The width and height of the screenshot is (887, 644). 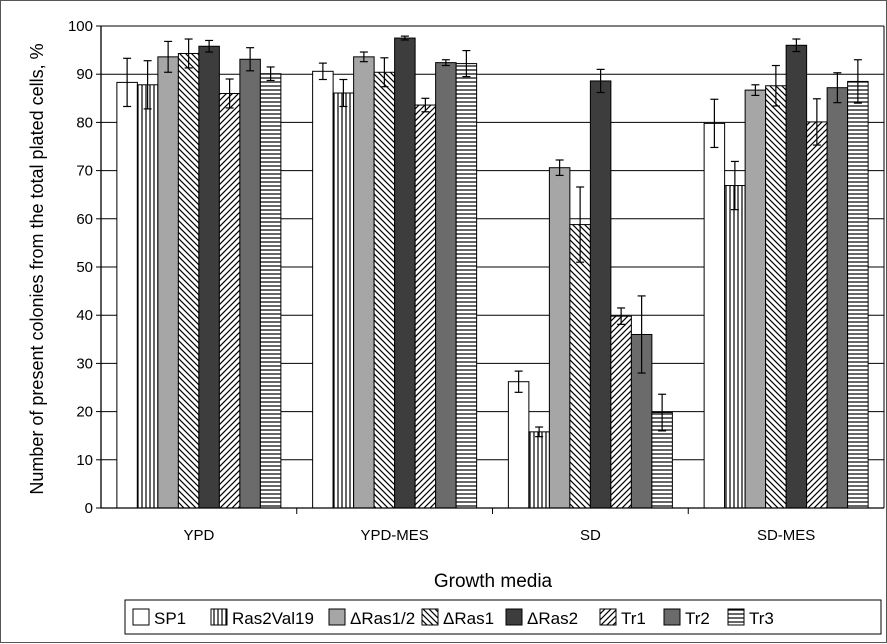 I want to click on y-tick-label: 0, so click(x=89, y=508).